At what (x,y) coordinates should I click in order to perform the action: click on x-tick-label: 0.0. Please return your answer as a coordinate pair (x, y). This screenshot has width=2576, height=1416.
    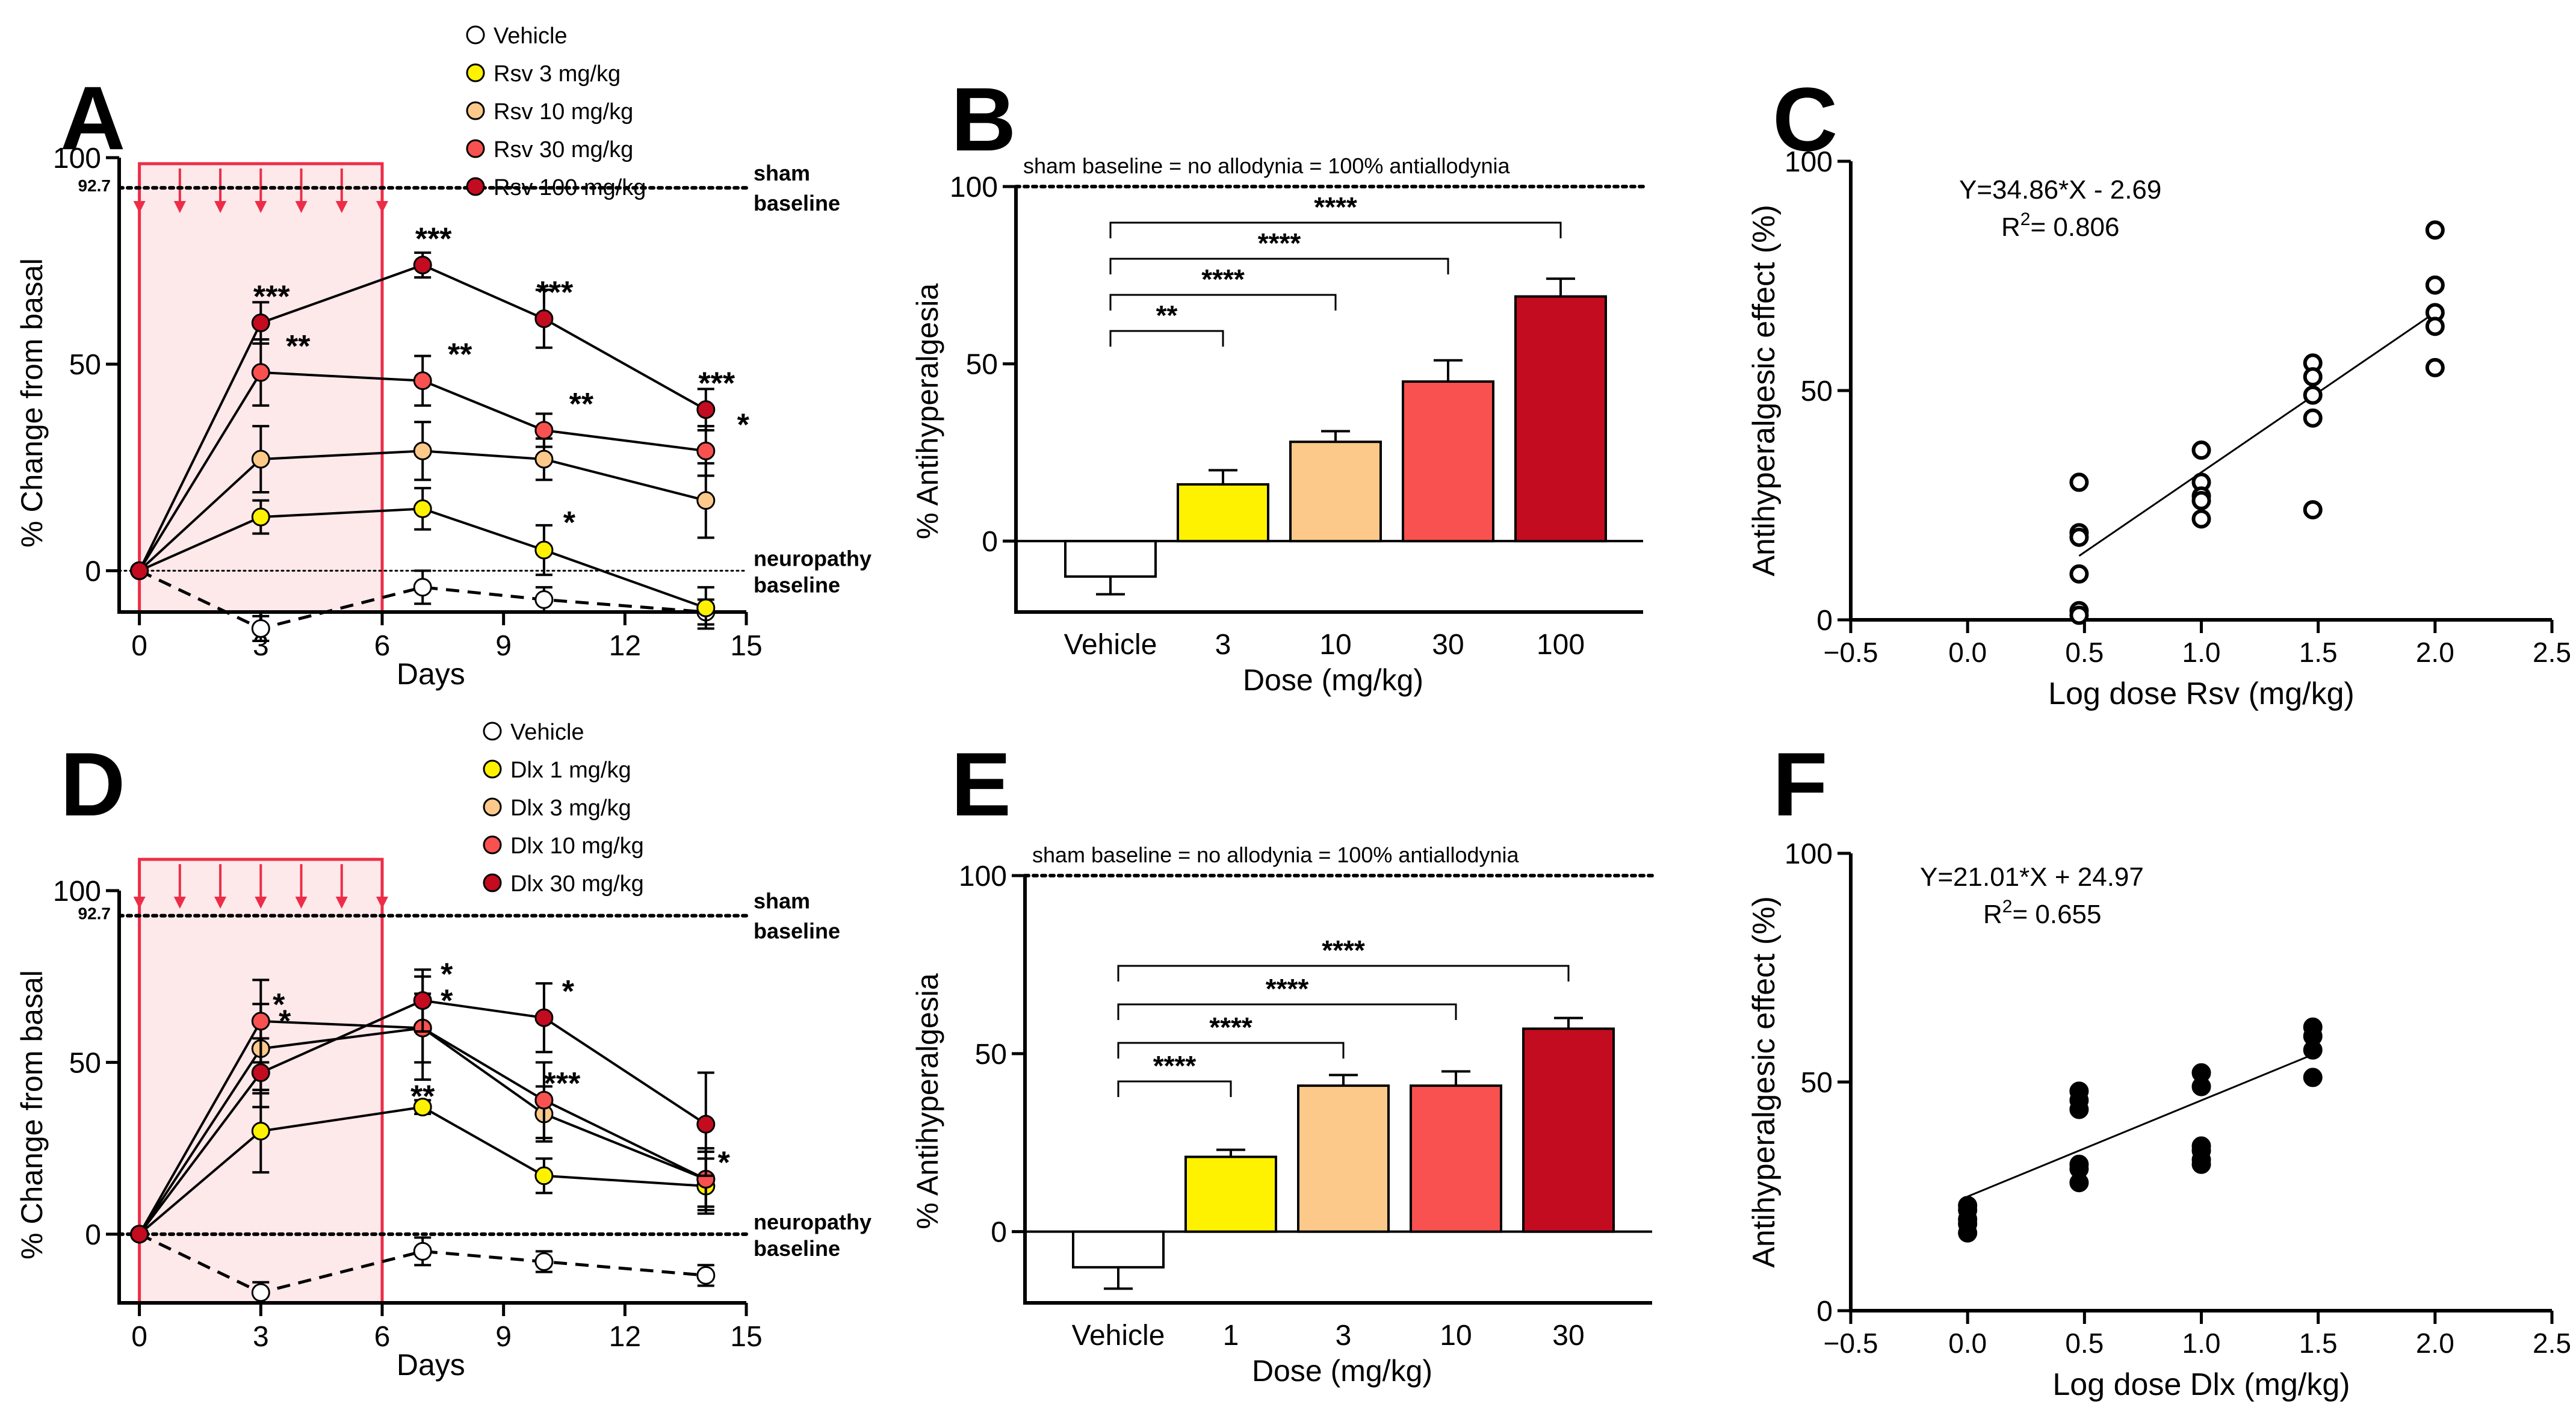
    Looking at the image, I should click on (1967, 653).